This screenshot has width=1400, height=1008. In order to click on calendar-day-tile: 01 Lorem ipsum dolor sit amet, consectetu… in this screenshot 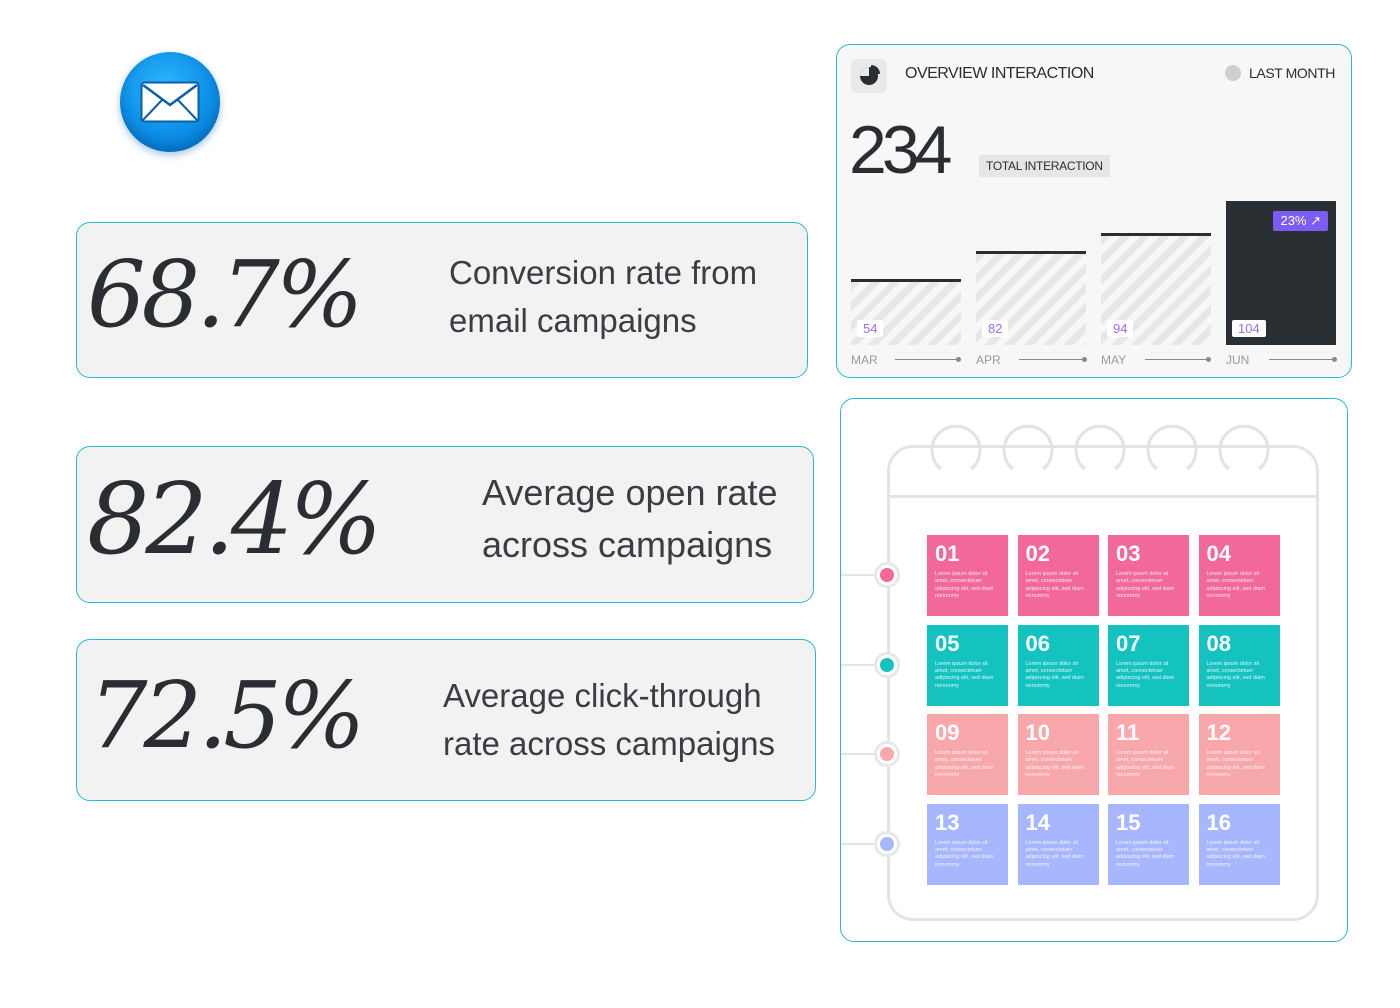, I will do `click(967, 575)`.